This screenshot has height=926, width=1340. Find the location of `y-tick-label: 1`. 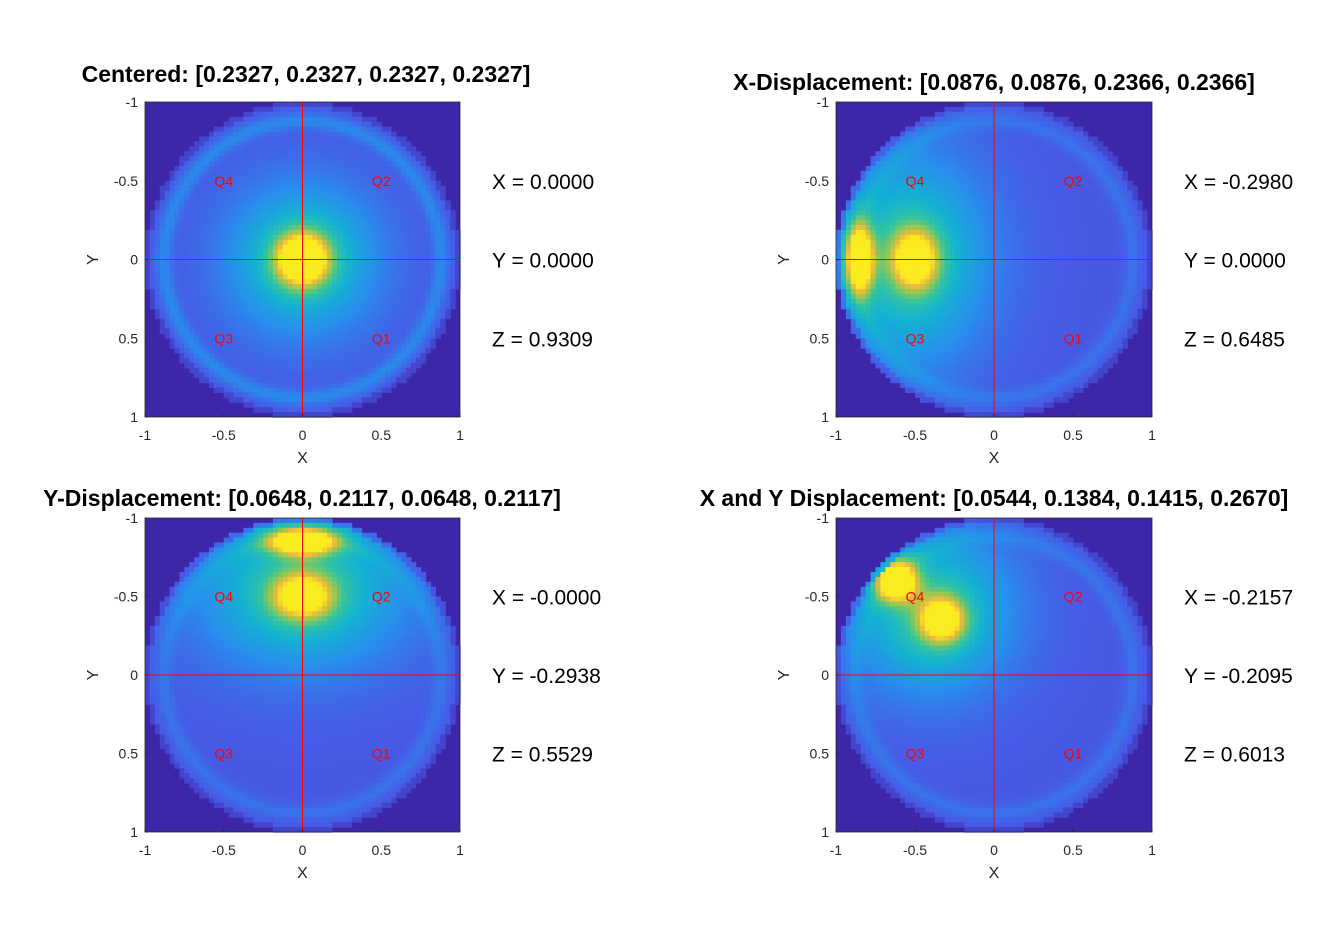

y-tick-label: 1 is located at coordinates (134, 417).